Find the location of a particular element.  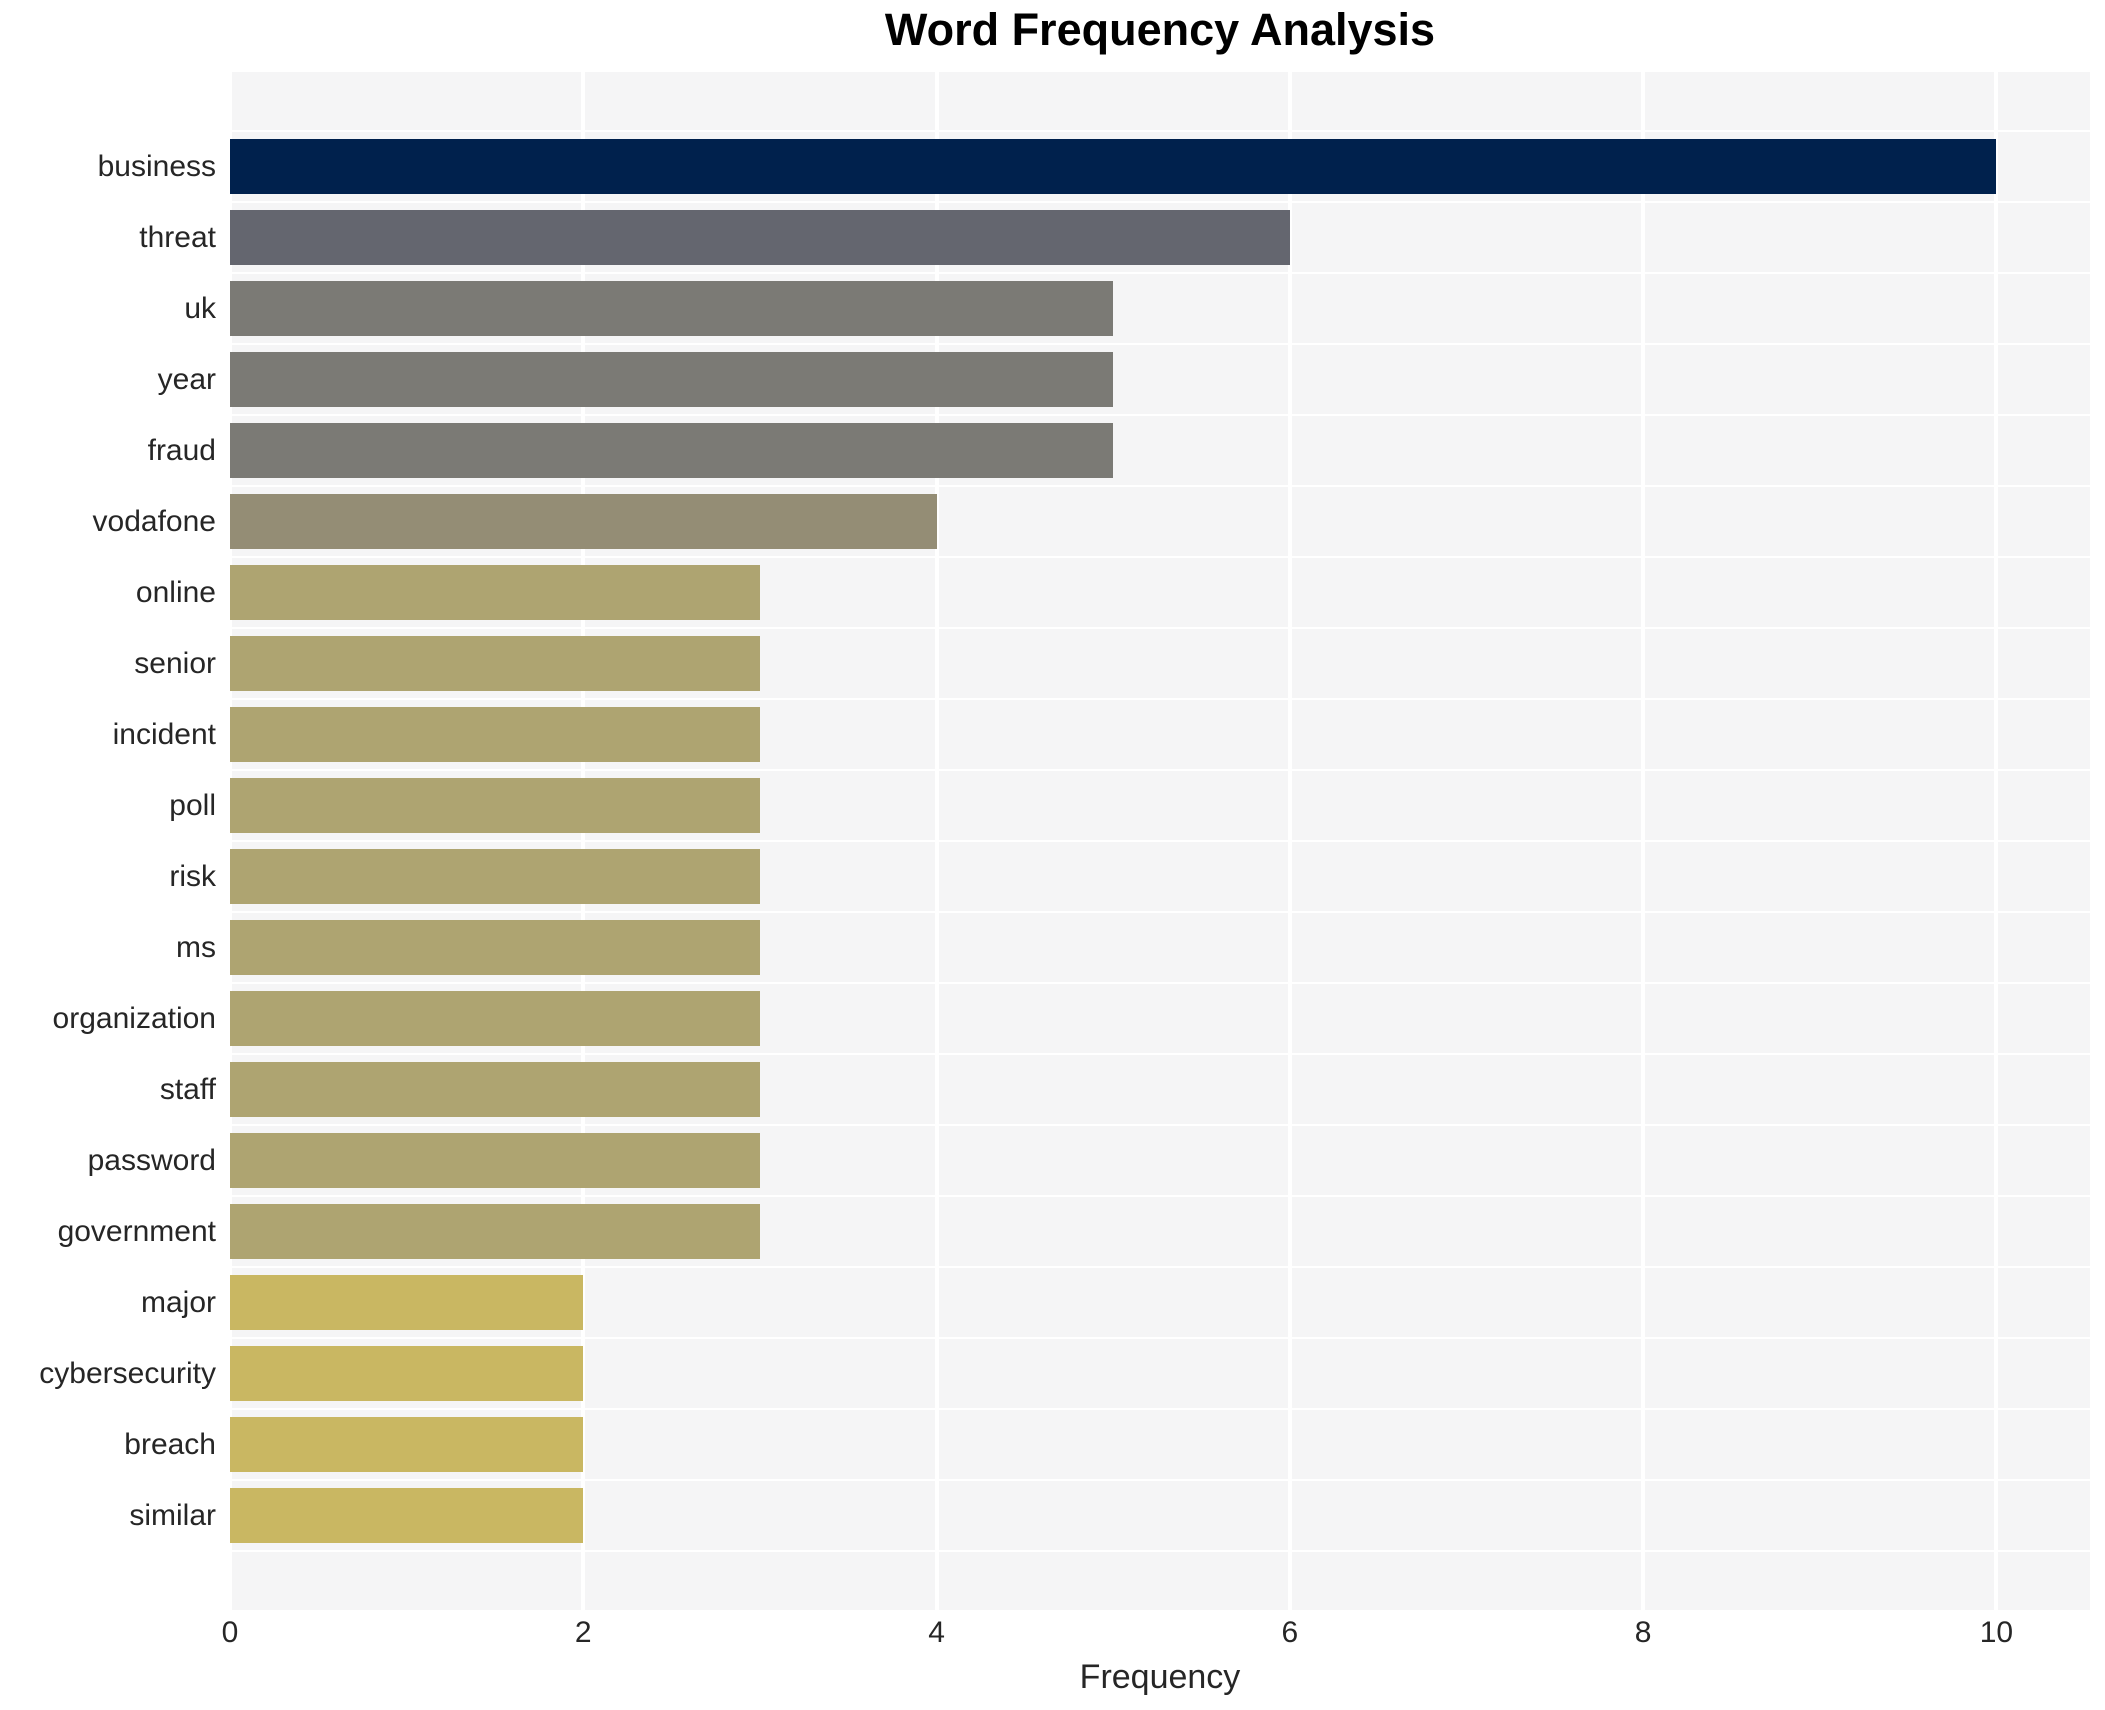

y-tick-label: uk is located at coordinates (200, 308).